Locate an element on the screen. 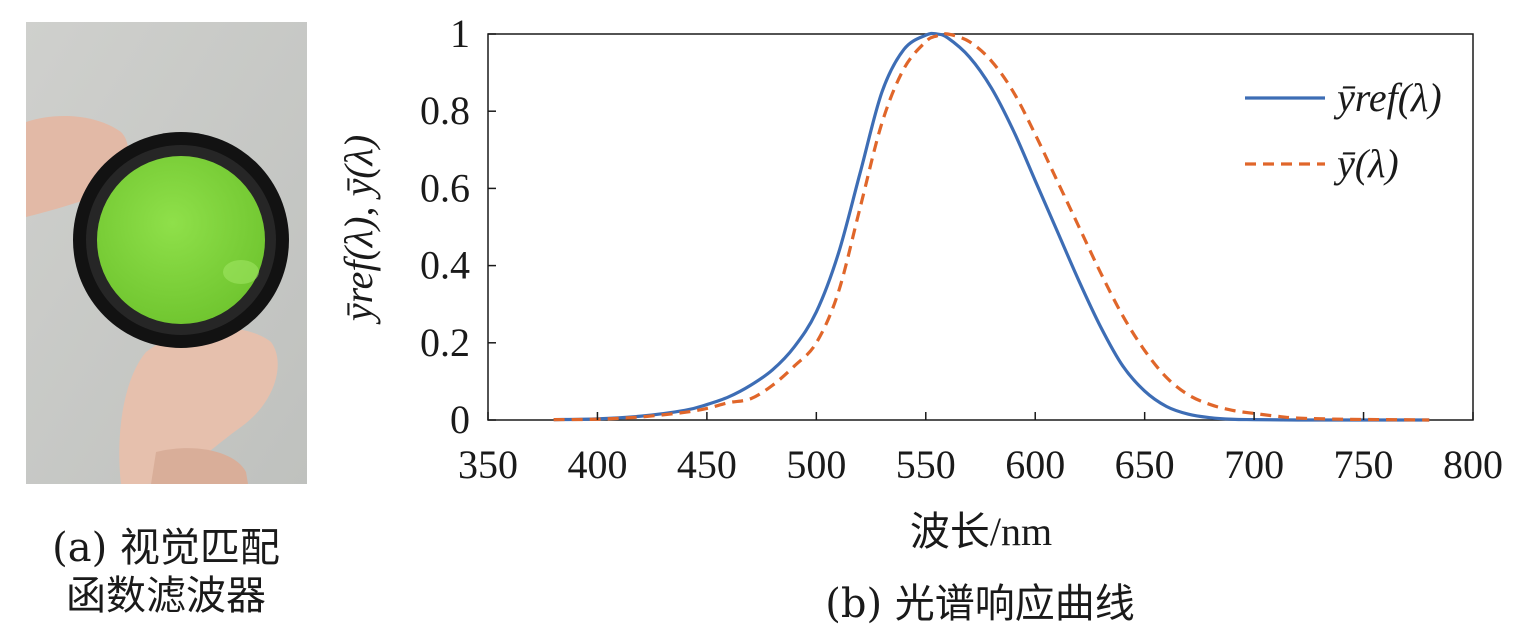 This screenshot has width=1535, height=632. glass-highlight is located at coordinates (241, 272).